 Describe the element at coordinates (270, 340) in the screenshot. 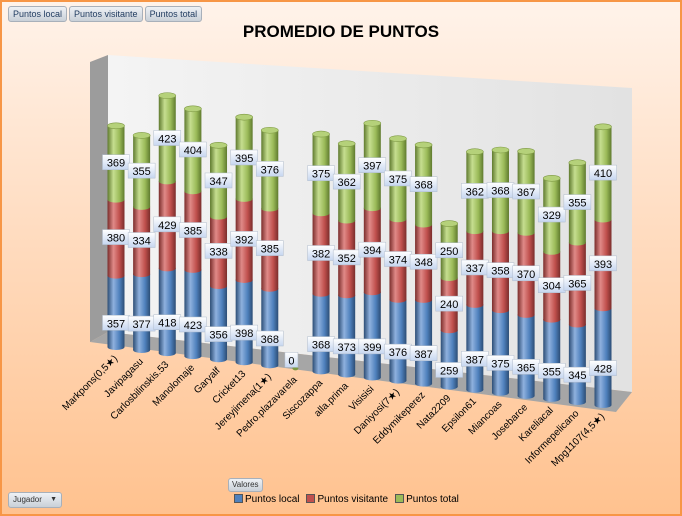

I see `data-label-local: 368` at that location.